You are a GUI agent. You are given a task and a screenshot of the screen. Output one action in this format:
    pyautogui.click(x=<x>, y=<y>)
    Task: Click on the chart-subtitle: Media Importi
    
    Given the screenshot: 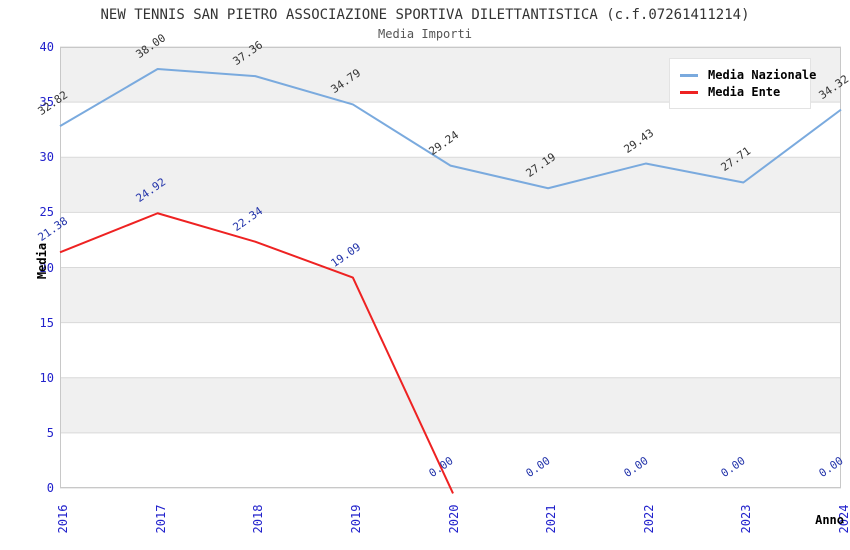 What is the action you would take?
    pyautogui.click(x=425, y=34)
    